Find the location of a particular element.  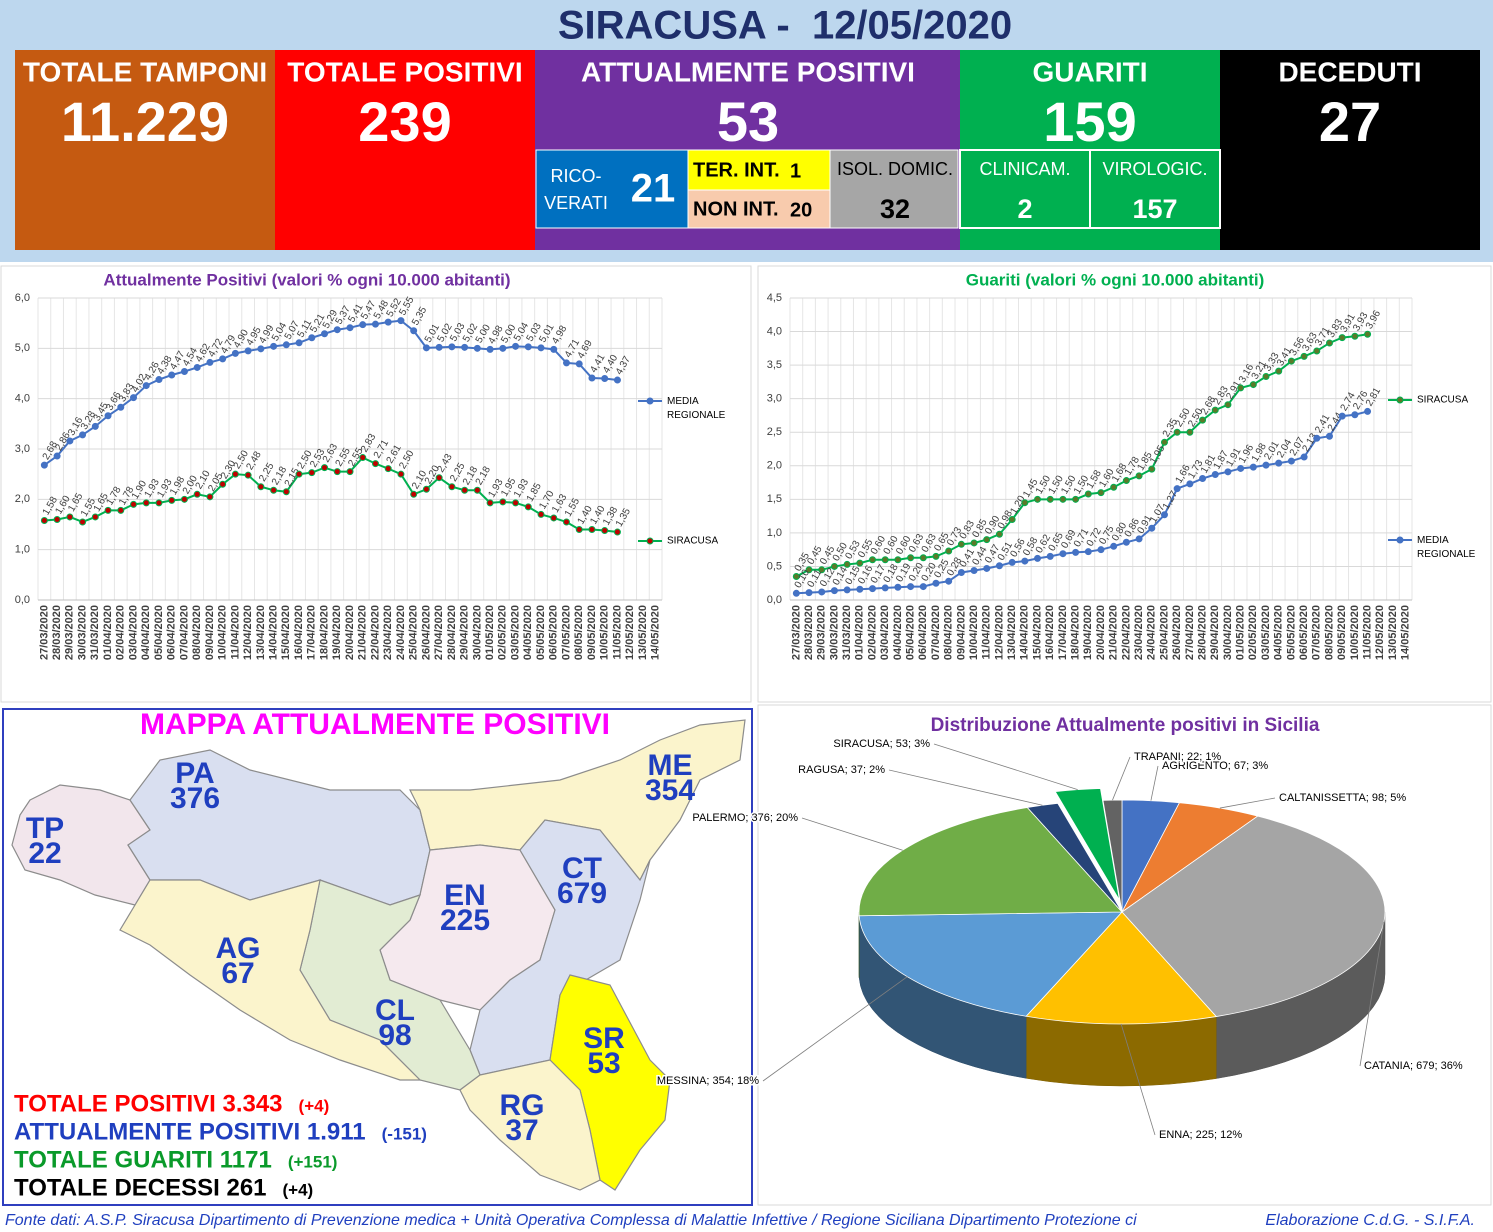

x-tick-label: 14/05/2020 is located at coordinates (1406, 632).